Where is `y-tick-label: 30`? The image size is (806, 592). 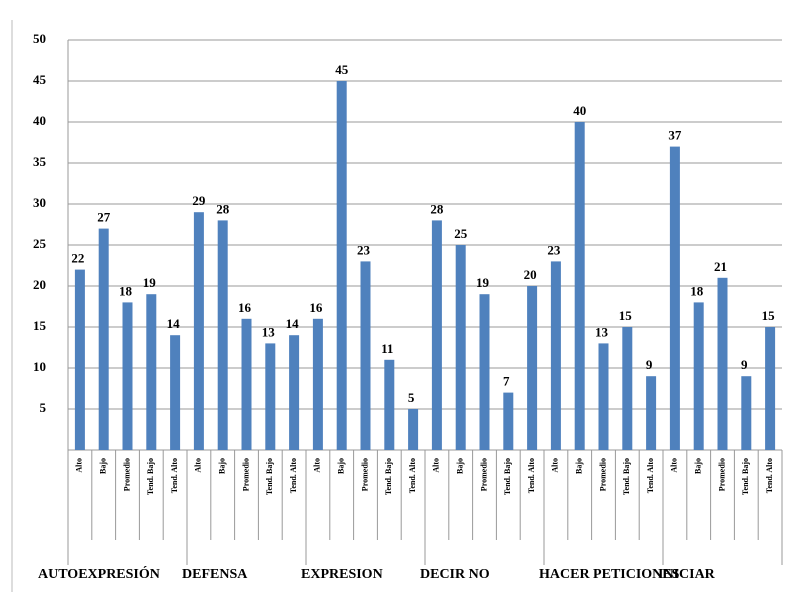 y-tick-label: 30 is located at coordinates (39, 202).